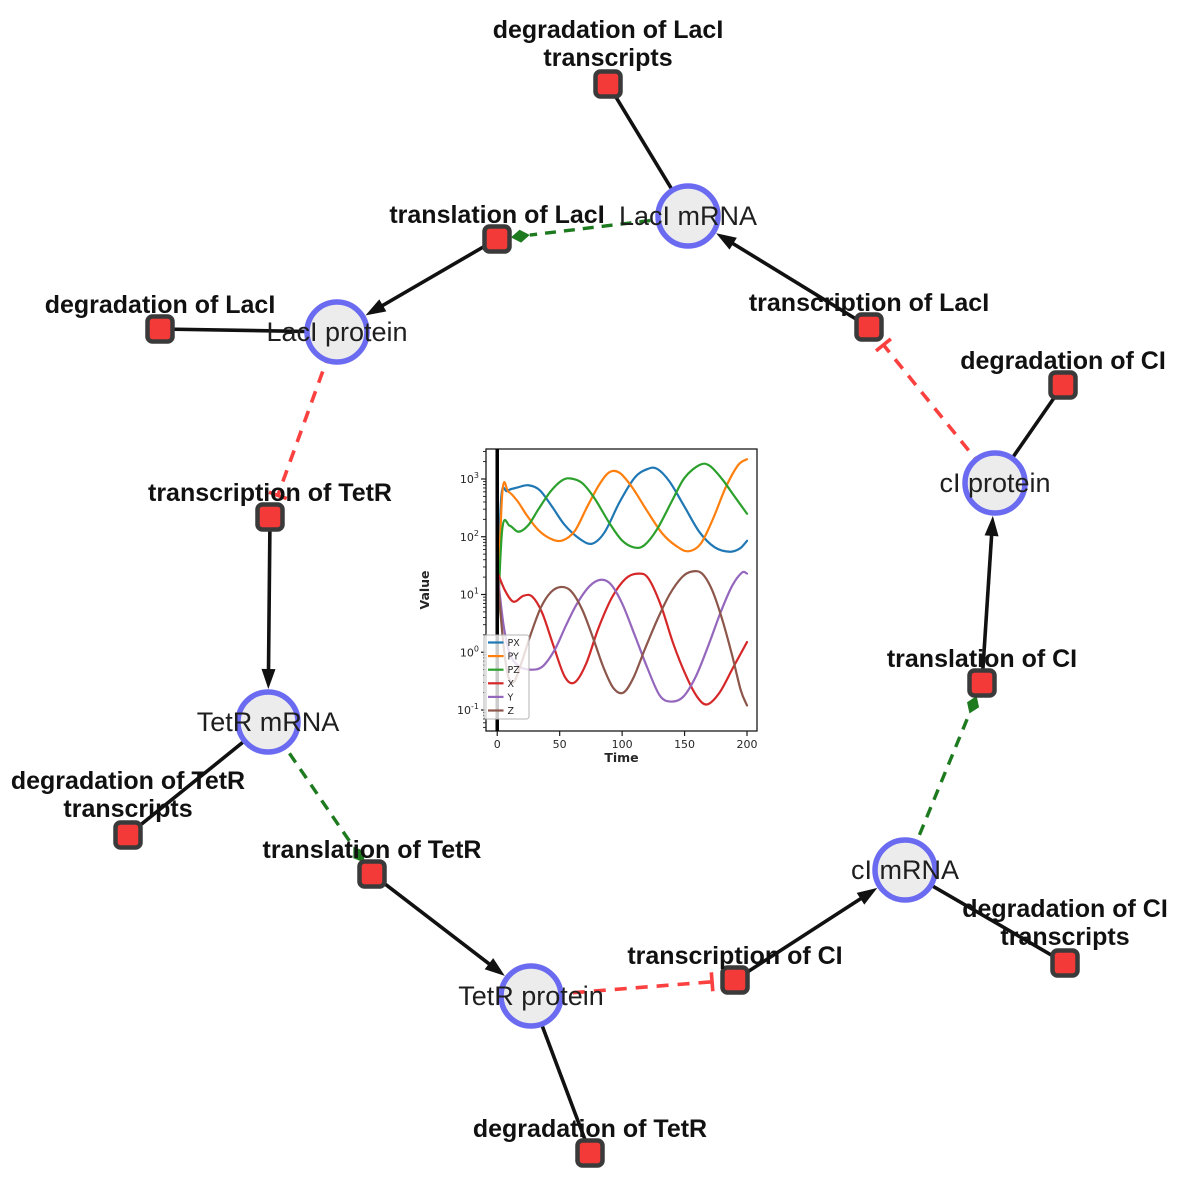  I want to click on plot-curve-Z, so click(622, 638).